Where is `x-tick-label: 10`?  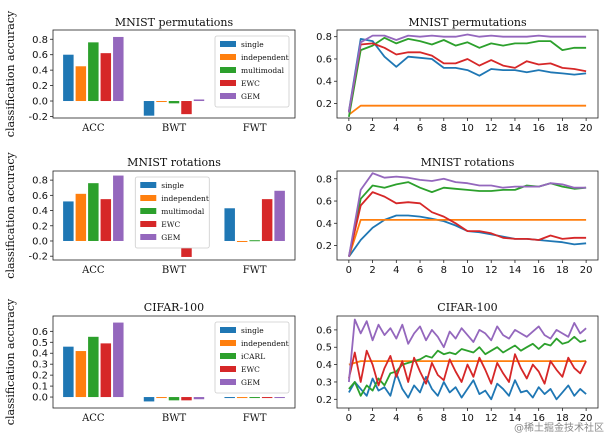
x-tick-label: 10 is located at coordinates (467, 270).